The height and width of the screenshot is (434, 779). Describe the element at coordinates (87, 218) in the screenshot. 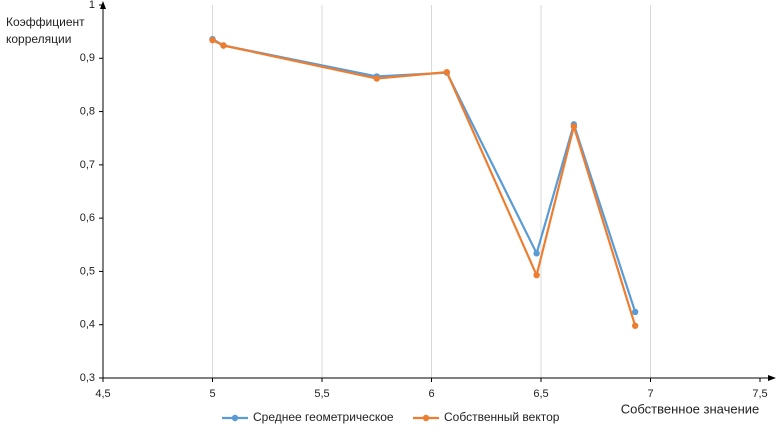

I see `y-tick-label: 0,6` at that location.